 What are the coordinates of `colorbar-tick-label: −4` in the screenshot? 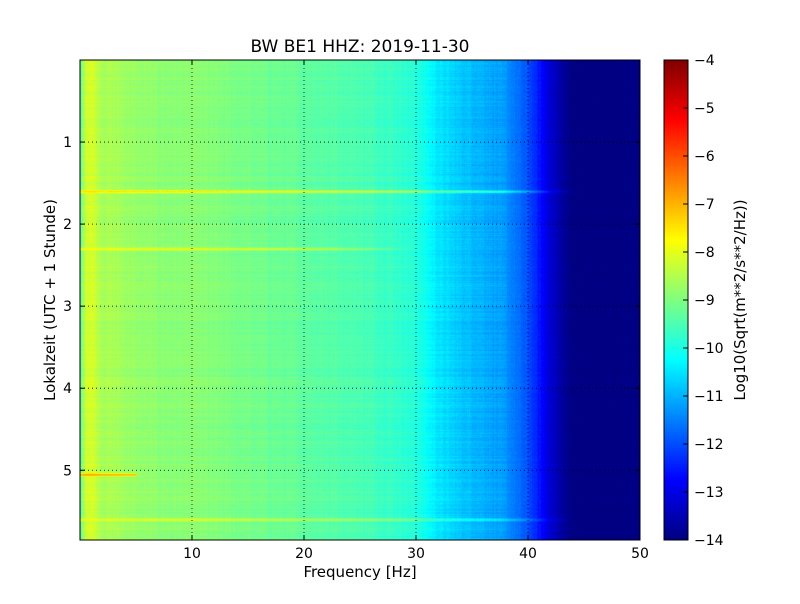 It's located at (704, 61).